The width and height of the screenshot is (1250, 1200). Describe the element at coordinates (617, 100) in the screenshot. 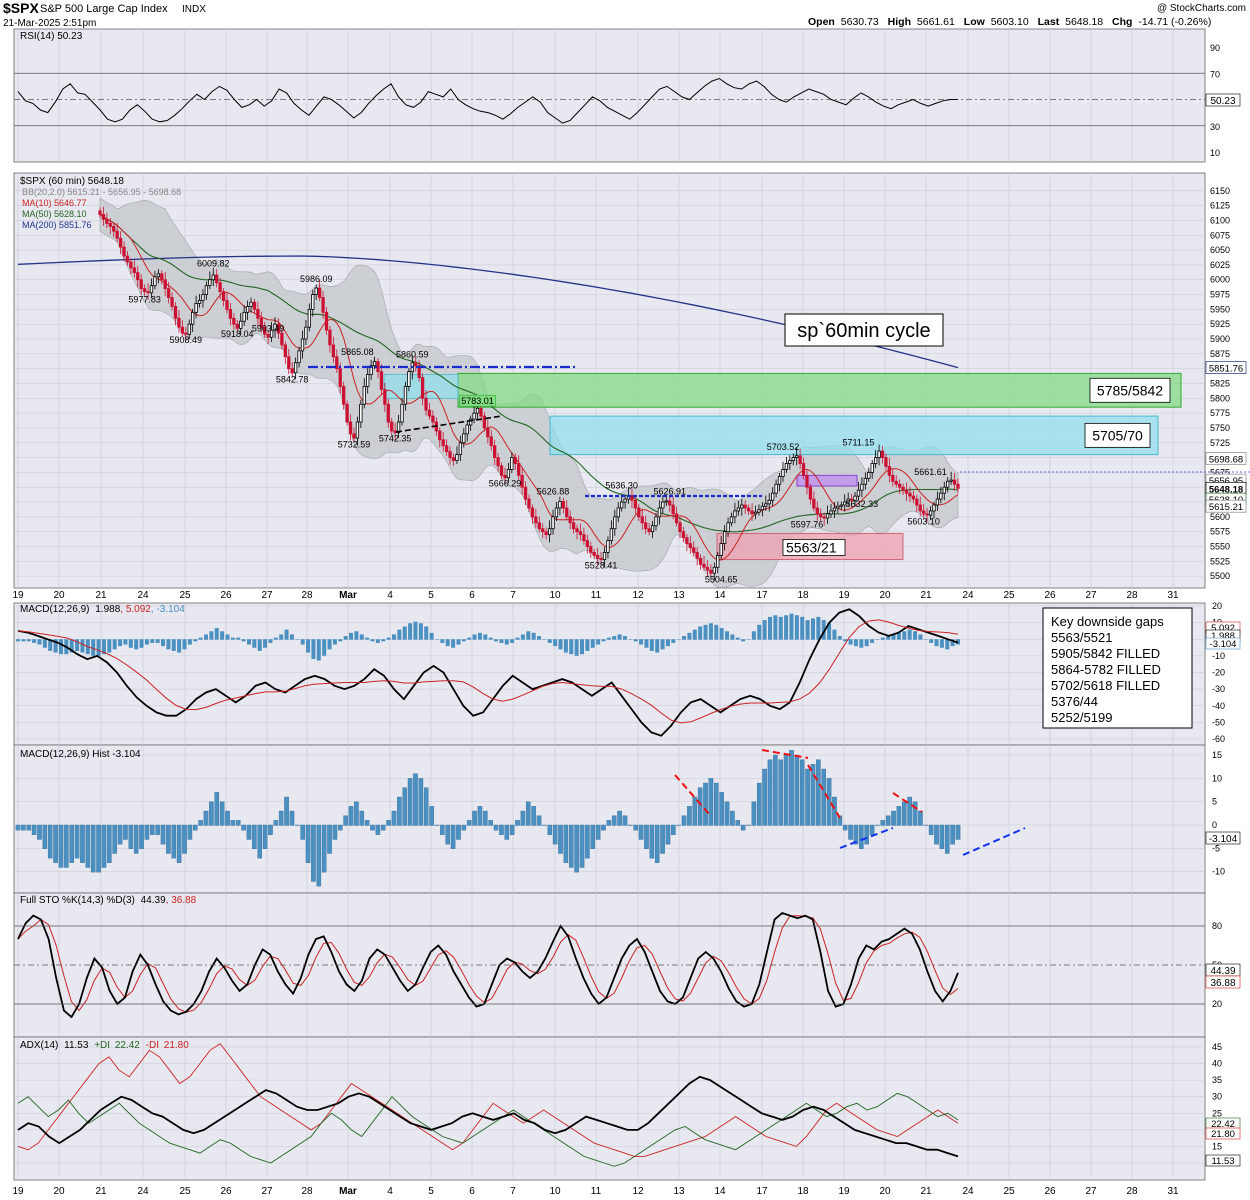

I see `rsi-axis-ticks: 9070503010` at that location.